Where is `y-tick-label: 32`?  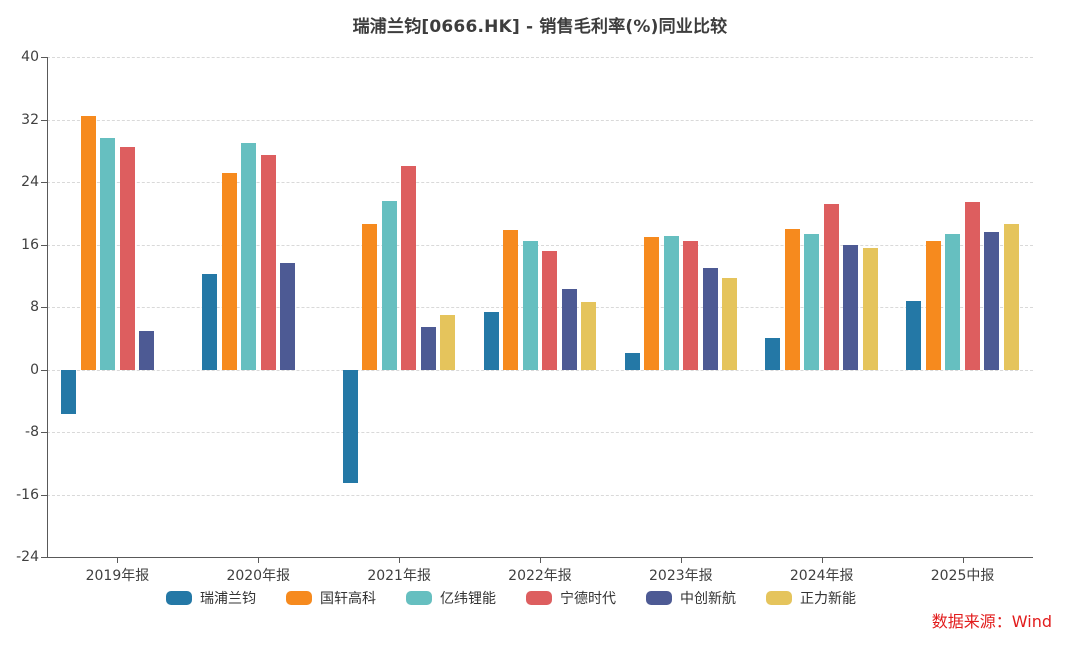
y-tick-label: 32 is located at coordinates (30, 119).